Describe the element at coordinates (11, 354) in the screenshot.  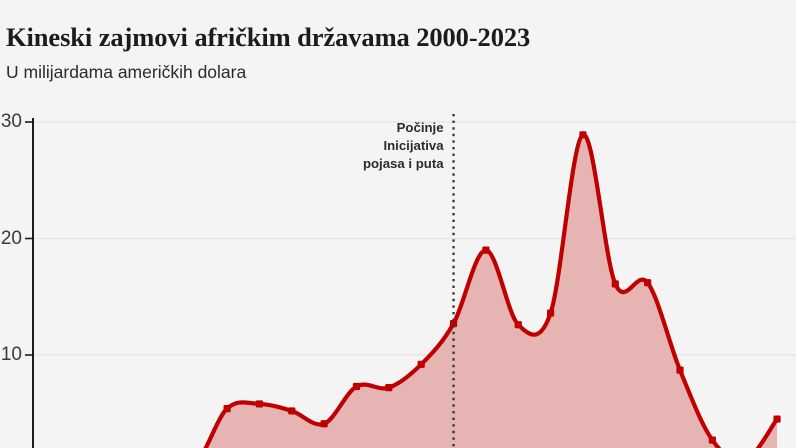
I see `y-axis-label-10: 10` at that location.